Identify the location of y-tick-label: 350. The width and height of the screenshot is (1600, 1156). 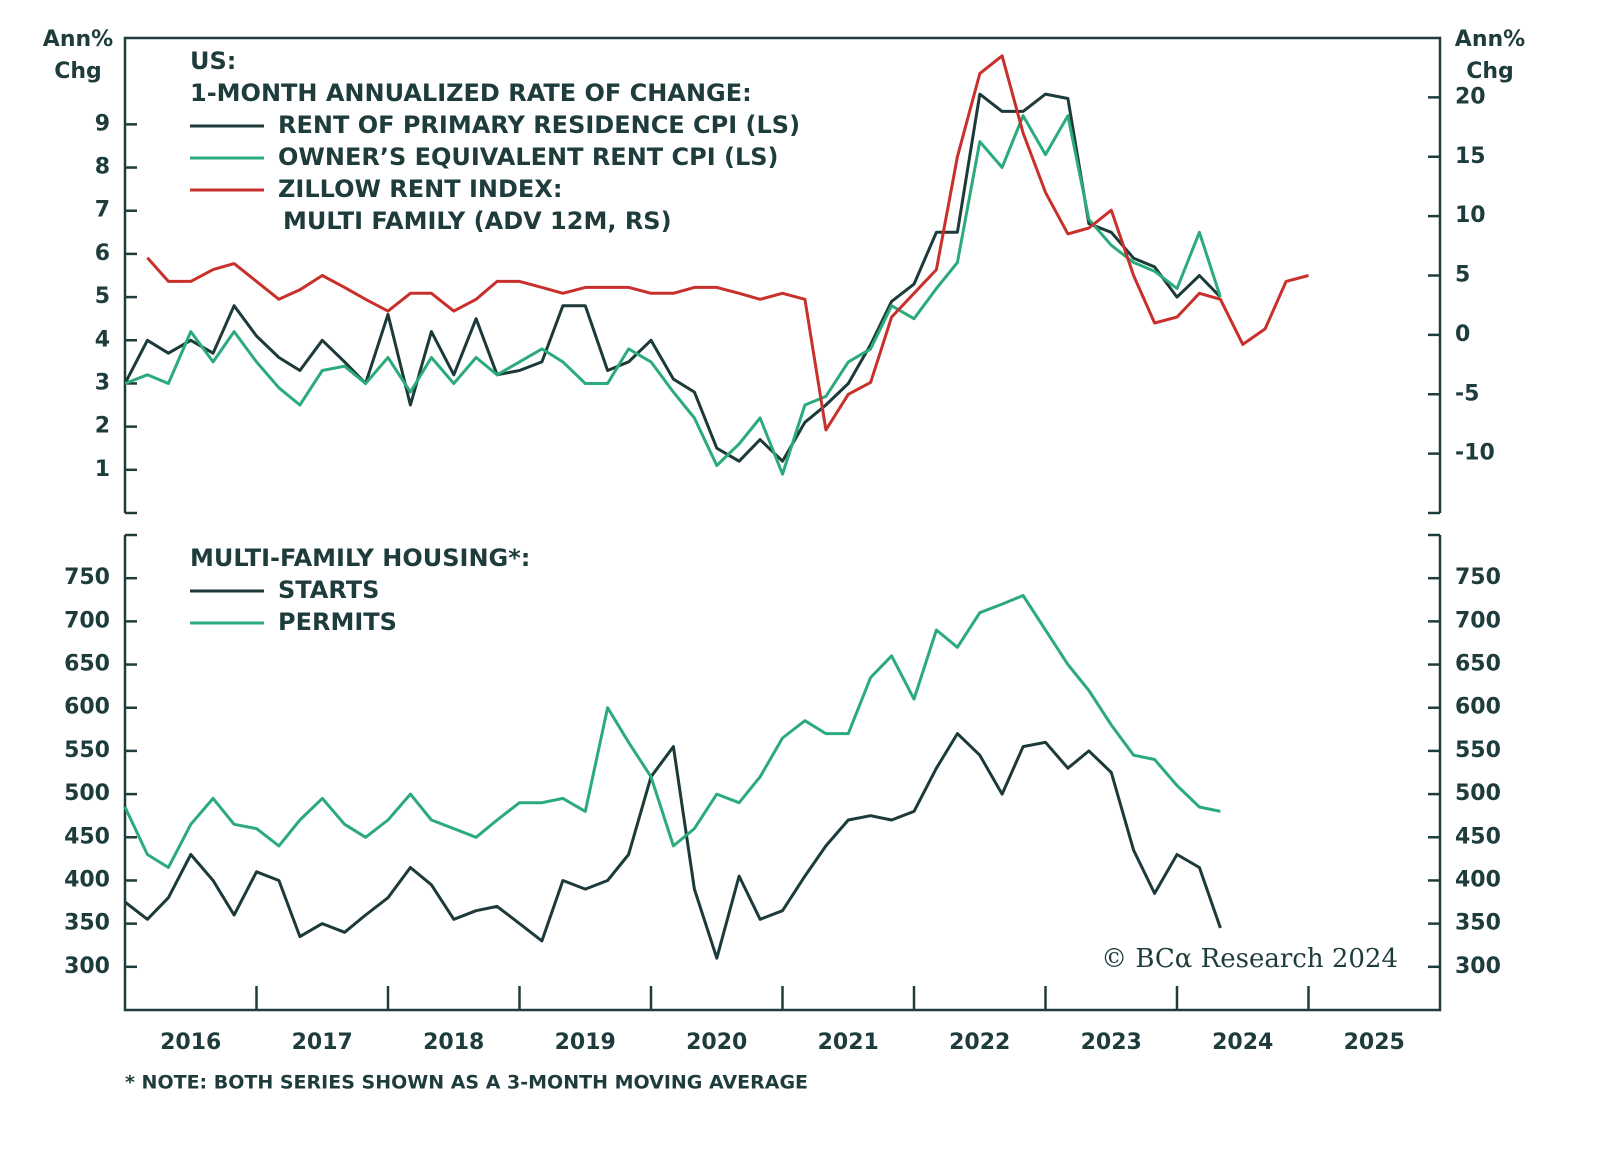
(87, 923).